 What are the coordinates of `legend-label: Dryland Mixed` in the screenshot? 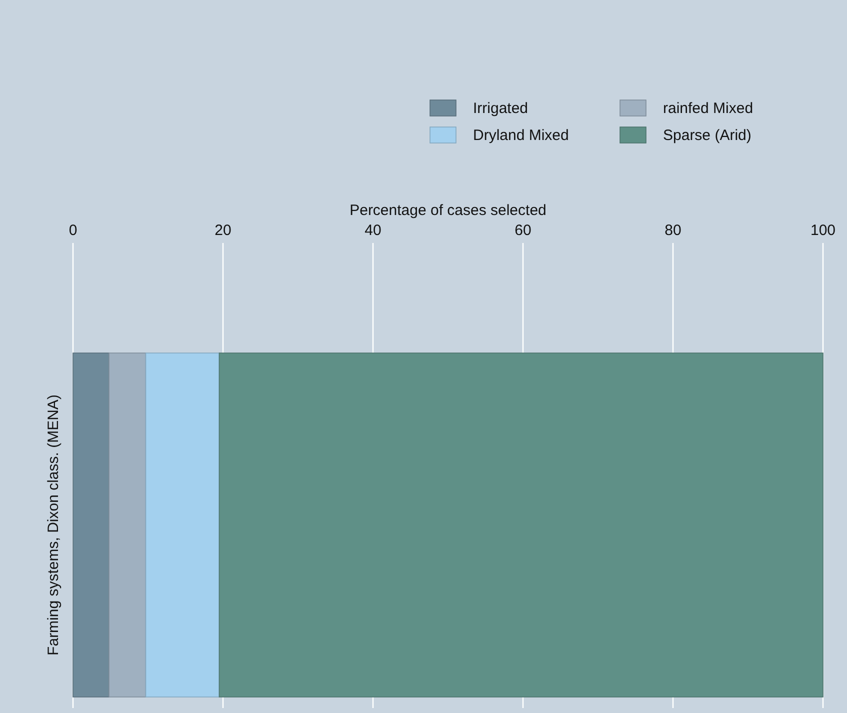 It's located at (521, 135).